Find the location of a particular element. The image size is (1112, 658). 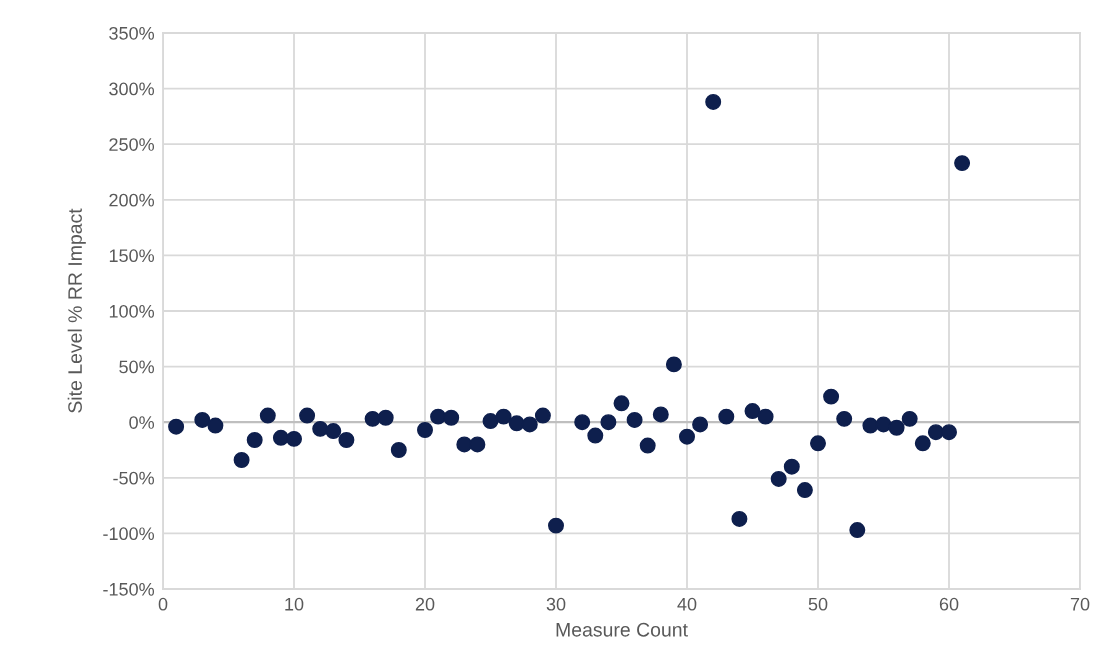

y-tick-label: 0% is located at coordinates (142, 422).